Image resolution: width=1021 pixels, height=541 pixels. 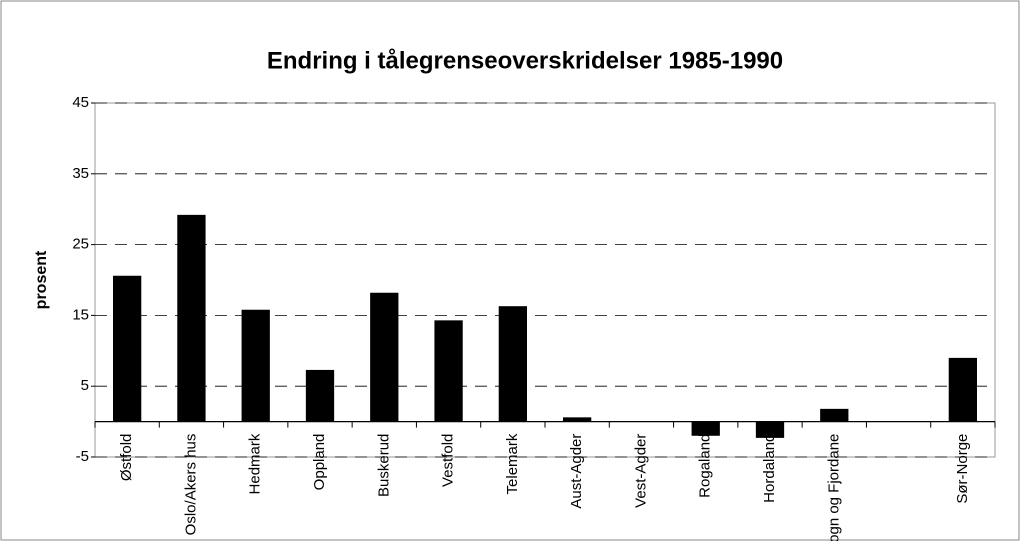 I want to click on x-tick-label: Østfold, so click(x=126, y=458).